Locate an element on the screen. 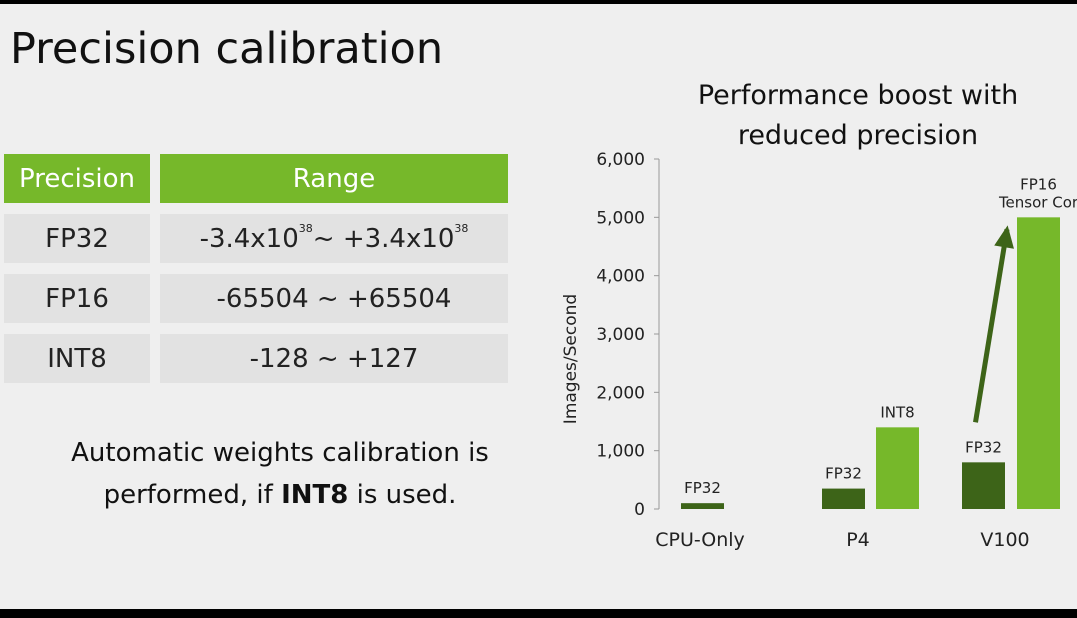  bar-label: FP16 is located at coordinates (1038, 184).